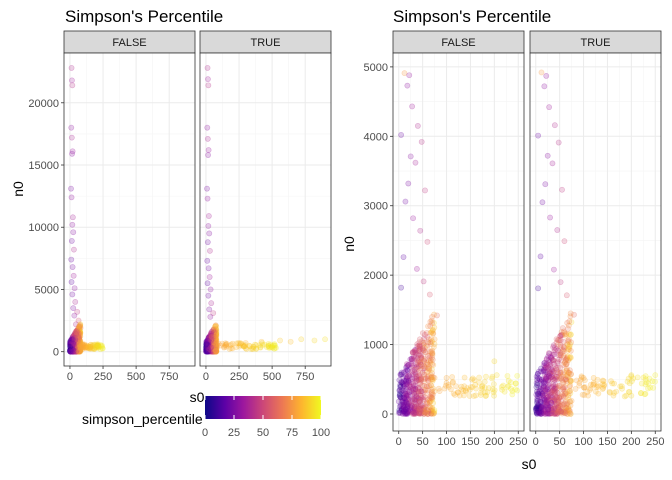 This screenshot has width=672, height=480. I want to click on y-tick-label: 0, so click(385, 415).